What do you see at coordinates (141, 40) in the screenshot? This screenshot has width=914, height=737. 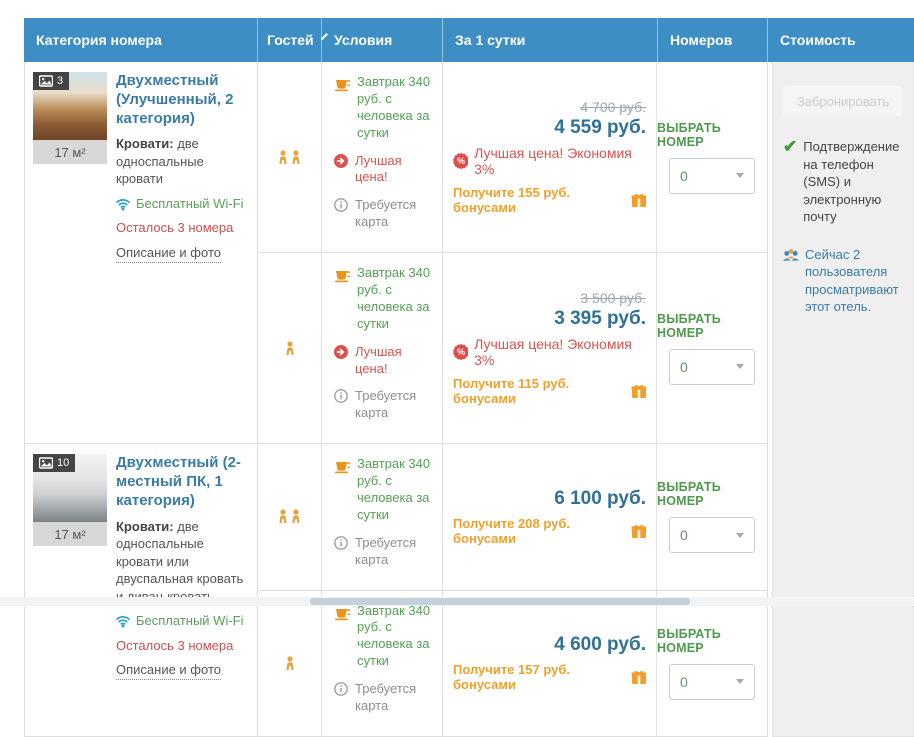 I see `col-header-category: Категория номера` at bounding box center [141, 40].